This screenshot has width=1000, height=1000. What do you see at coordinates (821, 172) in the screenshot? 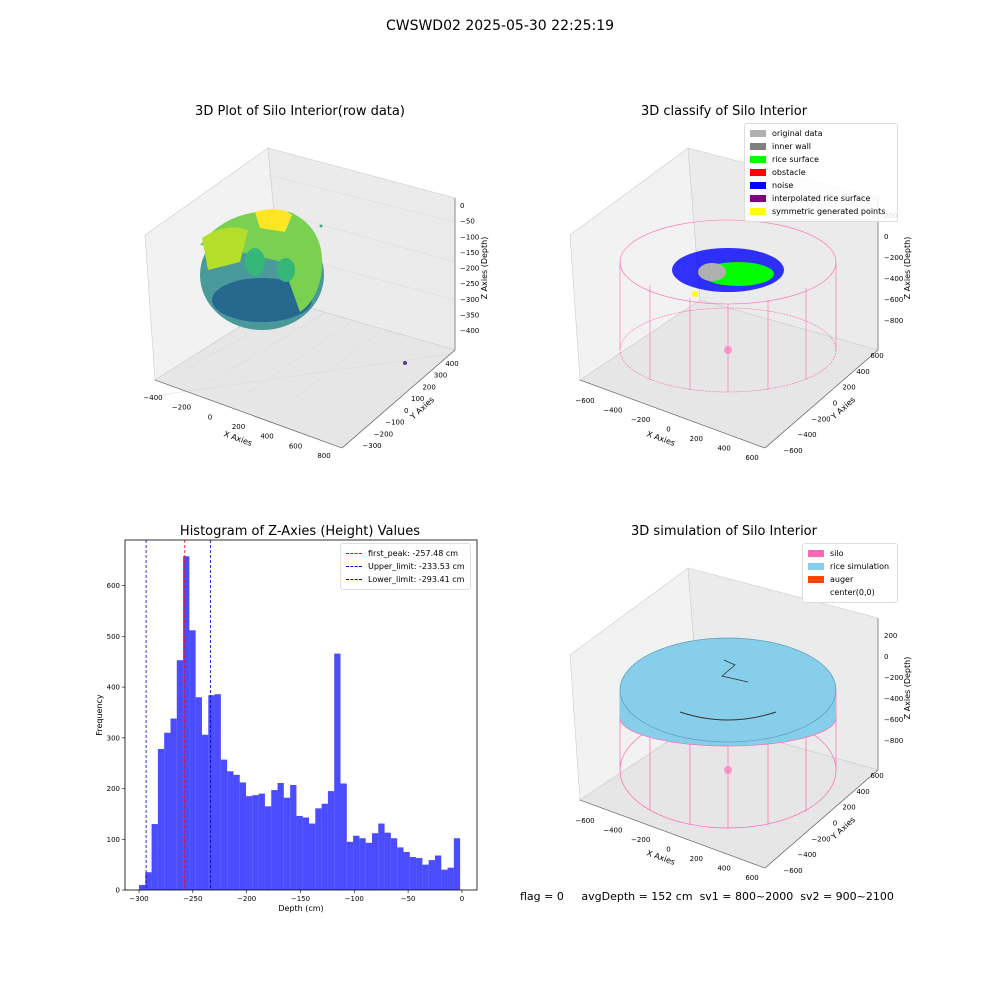
I see `classify-legend-item: obstacle` at bounding box center [821, 172].